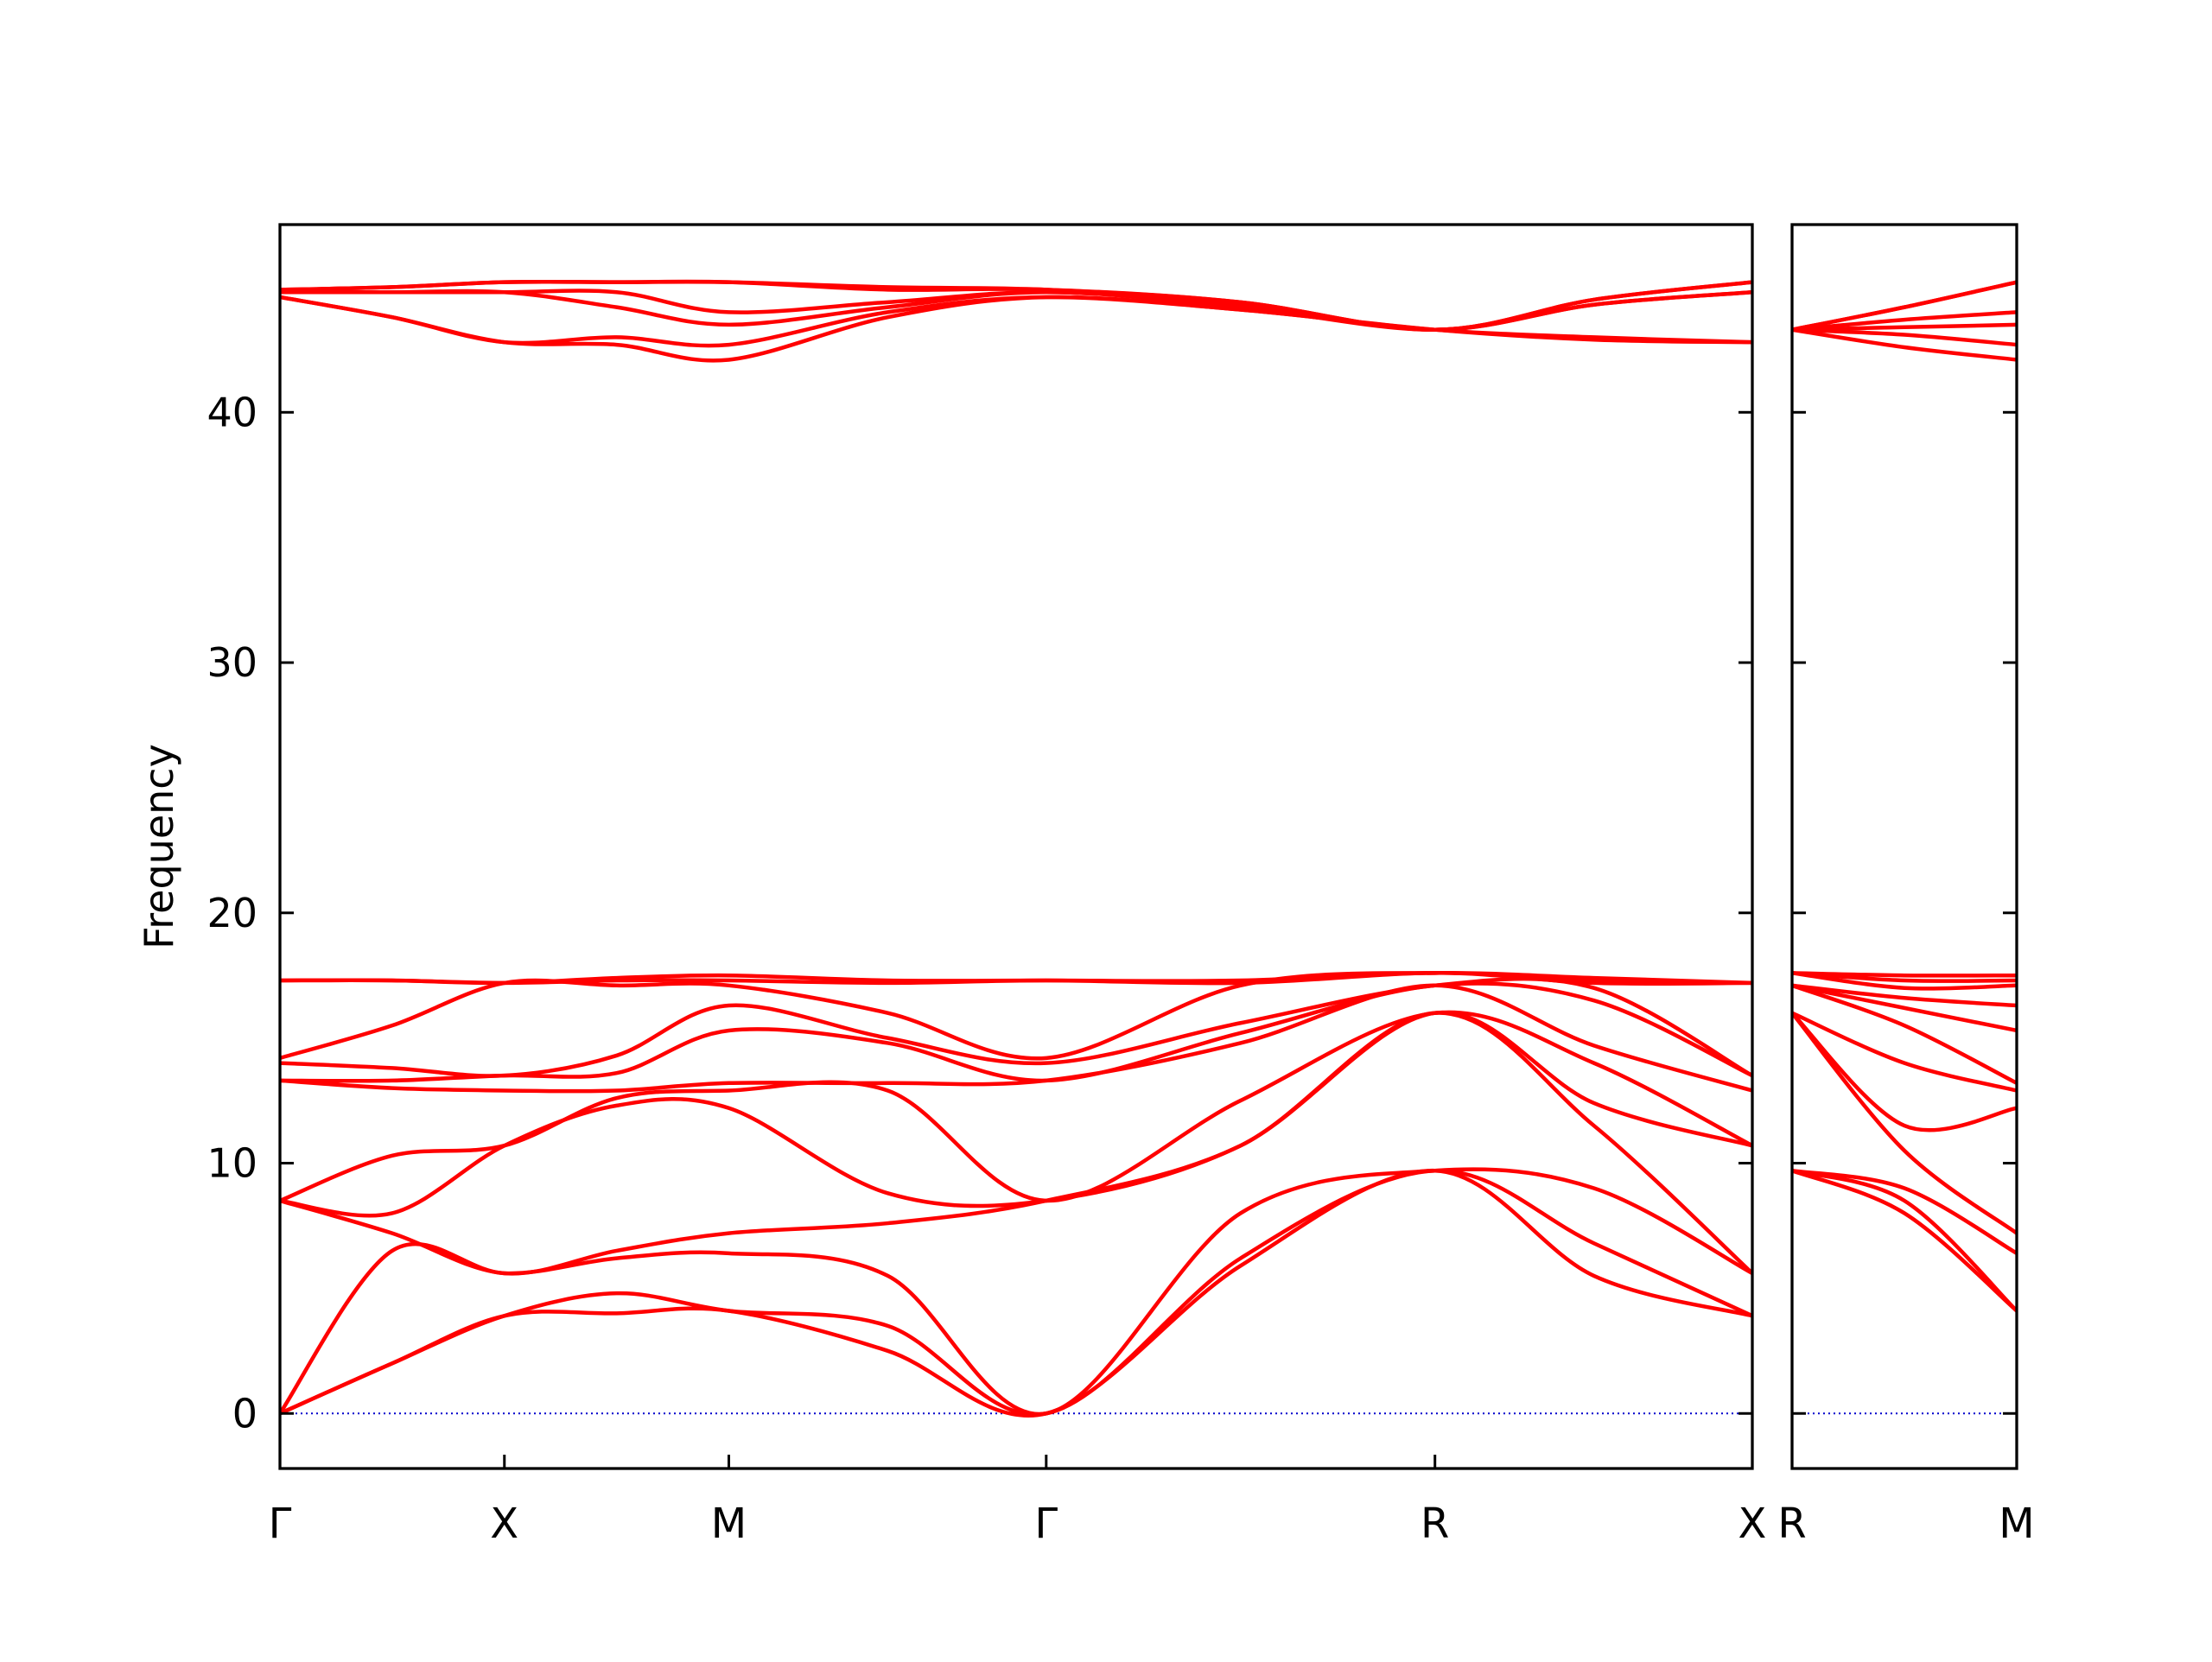 This screenshot has height=1662, width=2212. Describe the element at coordinates (232, 412) in the screenshot. I see `y-tick-label: 40` at that location.